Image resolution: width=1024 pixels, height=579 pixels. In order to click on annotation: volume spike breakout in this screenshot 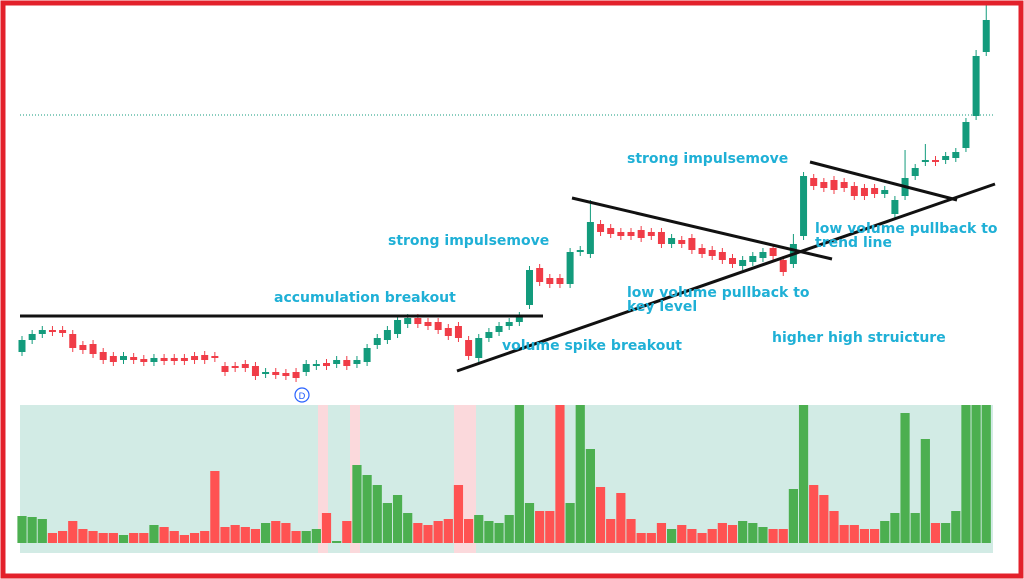, I will do `click(592, 346)`.